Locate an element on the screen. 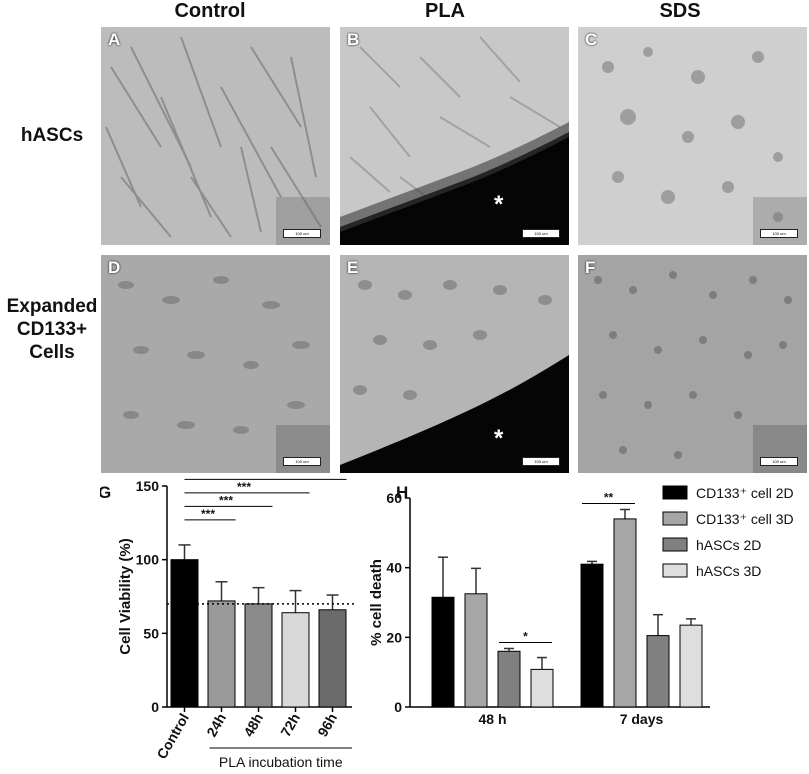  chart-g-y-tick-label: 0 is located at coordinates (155, 707).